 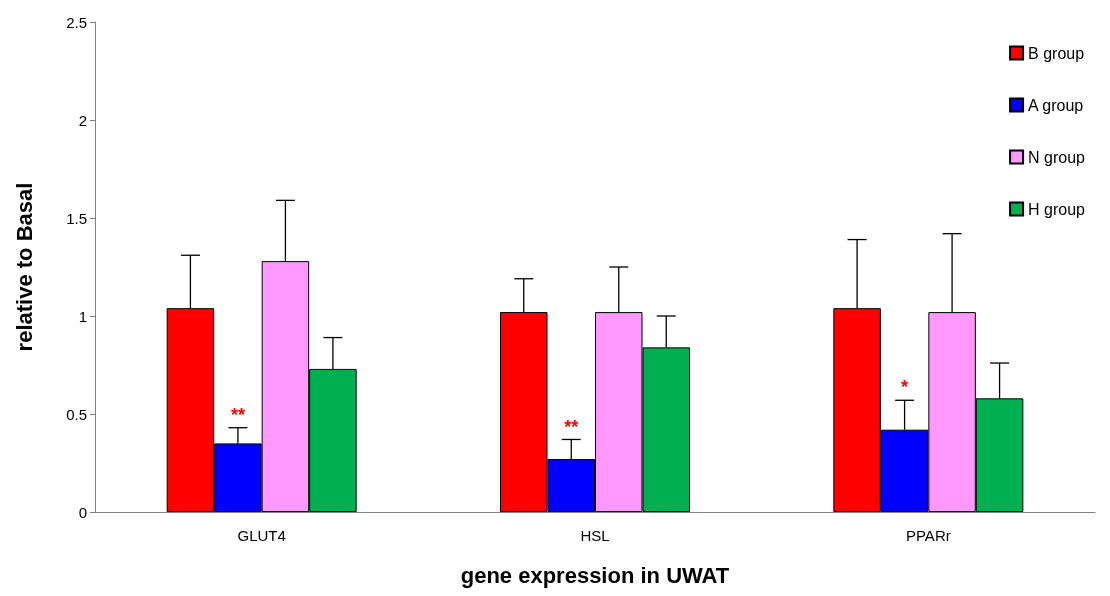 I want to click on legend-label: N group, so click(x=1057, y=157).